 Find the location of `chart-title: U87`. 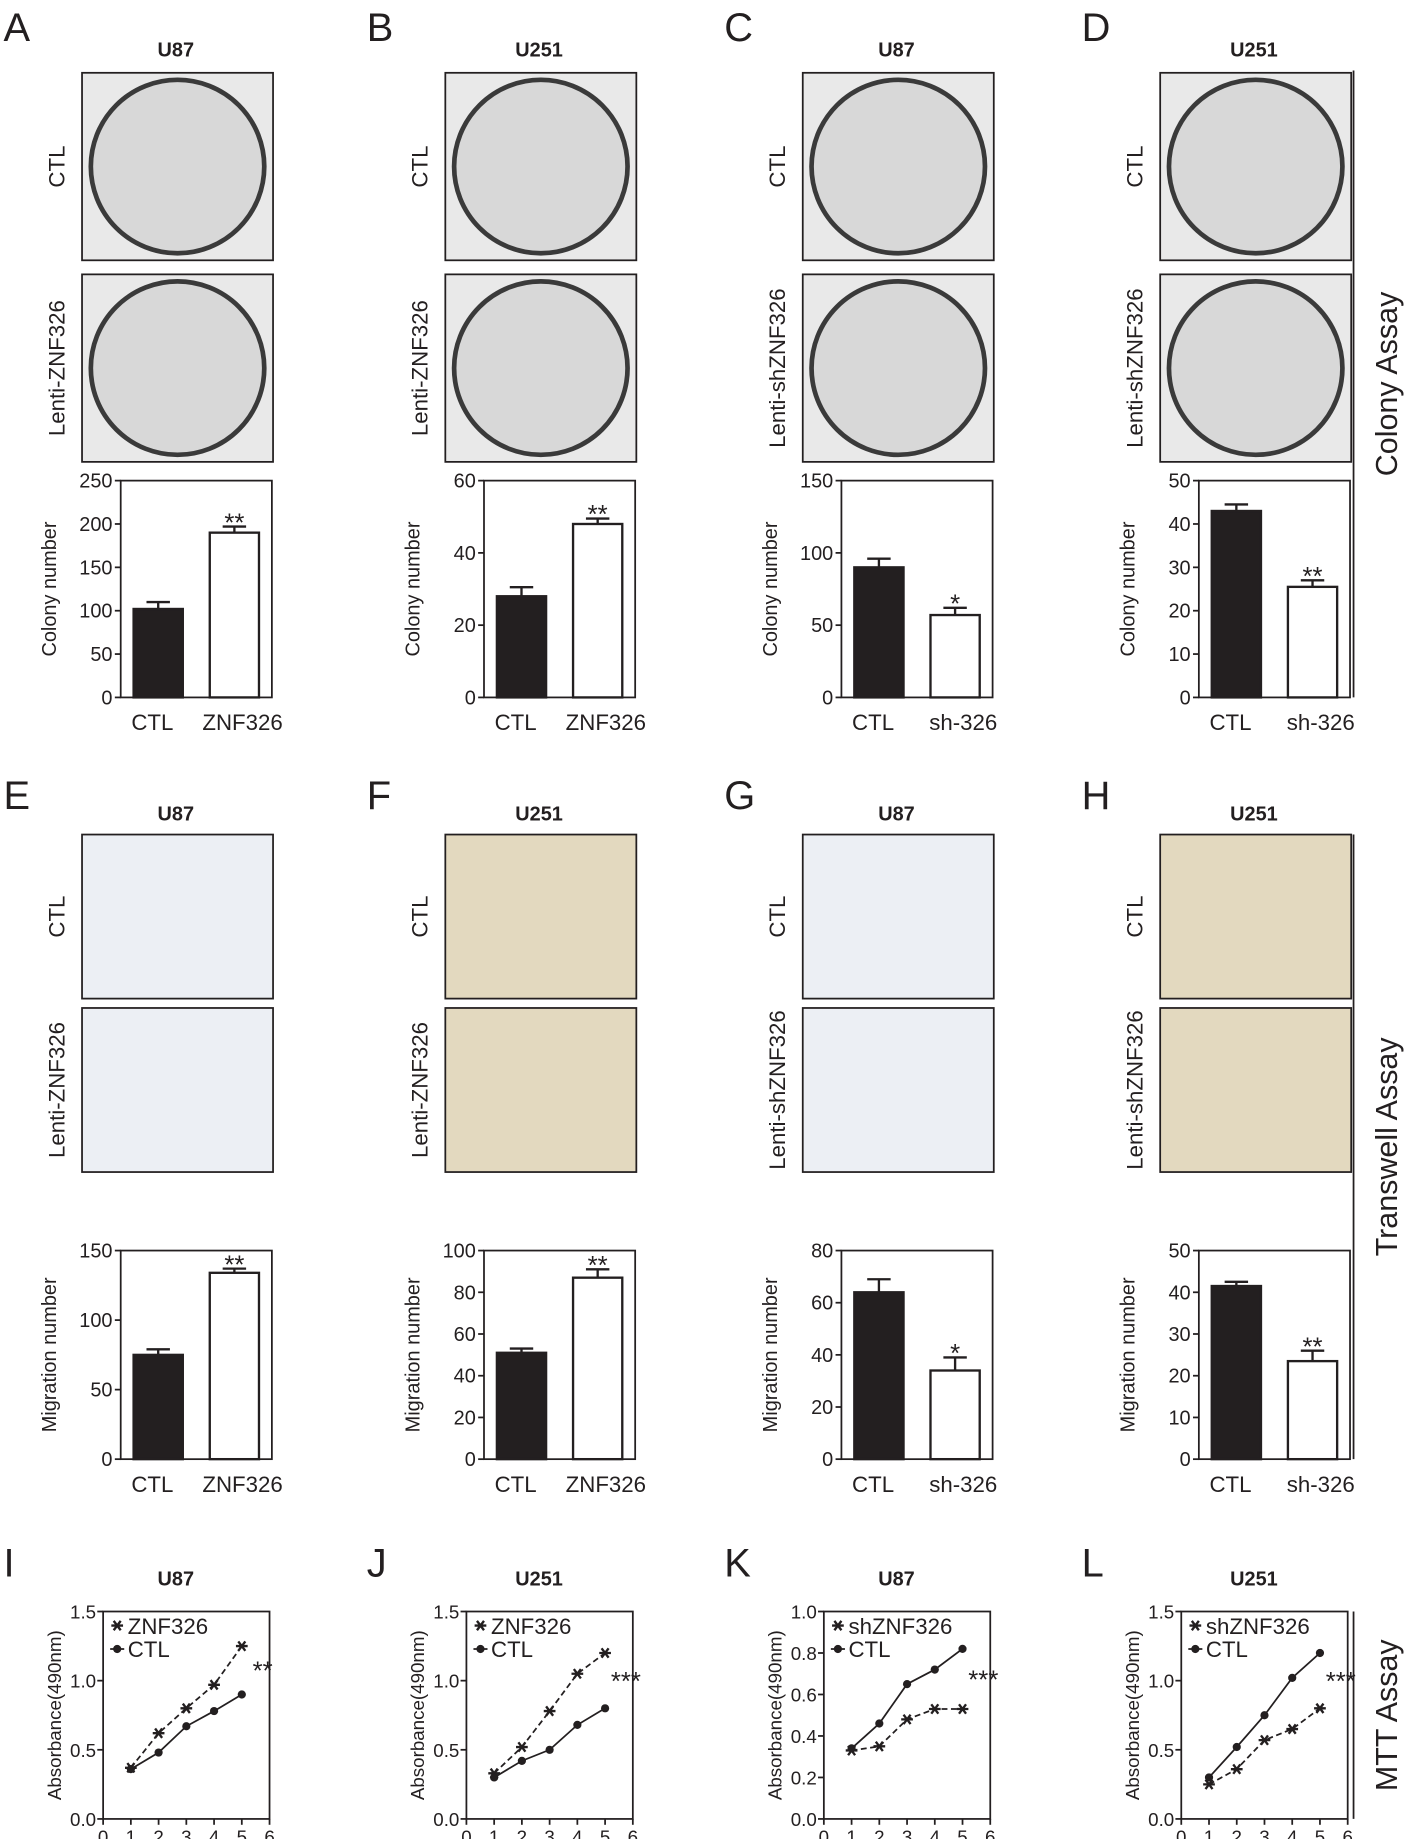

chart-title: U87 is located at coordinates (896, 50).